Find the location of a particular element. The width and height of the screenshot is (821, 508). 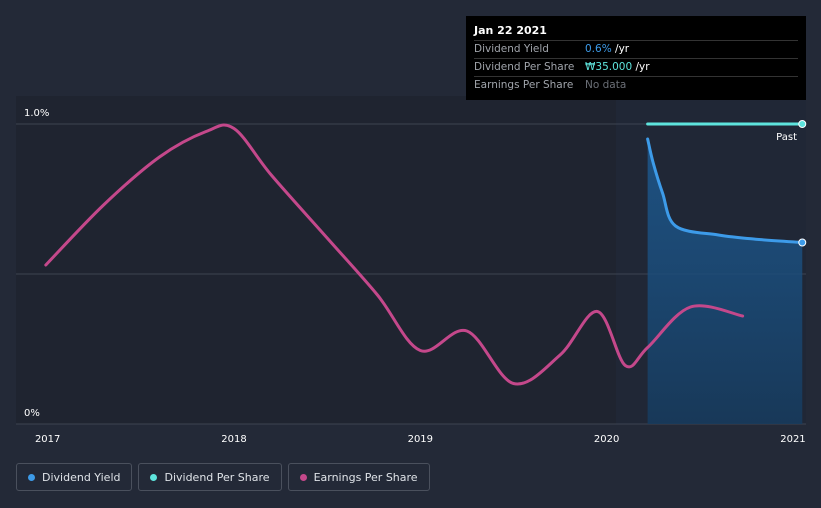

tooltip-label: Earnings Per Share is located at coordinates (524, 85).